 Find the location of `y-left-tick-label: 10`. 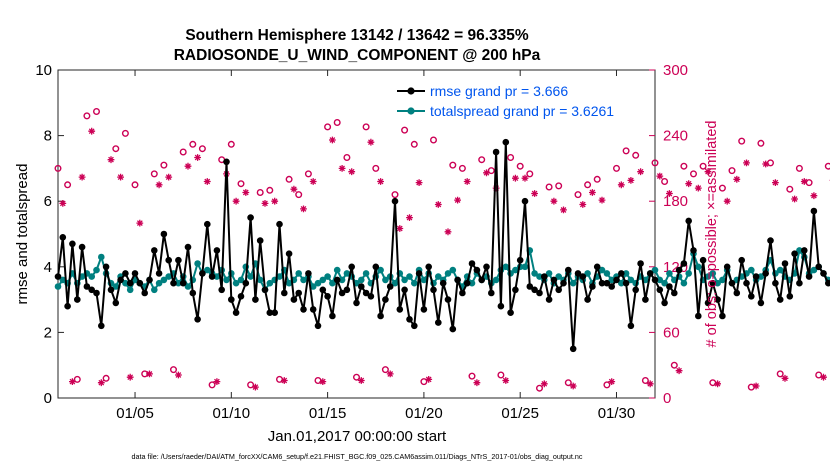

y-left-tick-label: 10 is located at coordinates (43, 70).